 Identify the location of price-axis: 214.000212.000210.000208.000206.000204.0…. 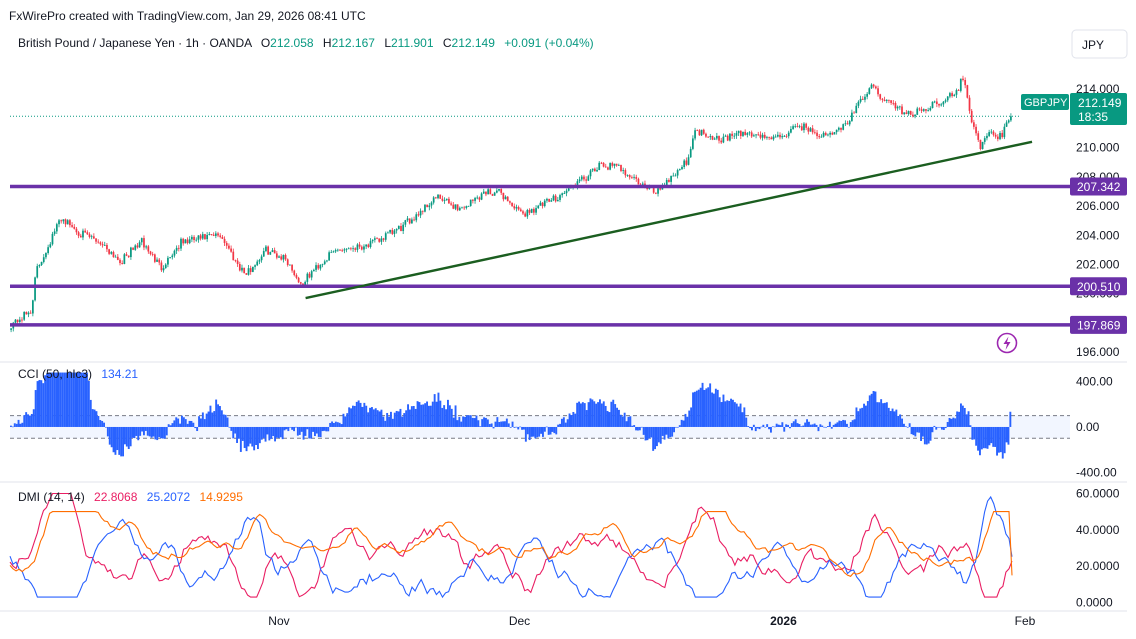
(1098, 346).